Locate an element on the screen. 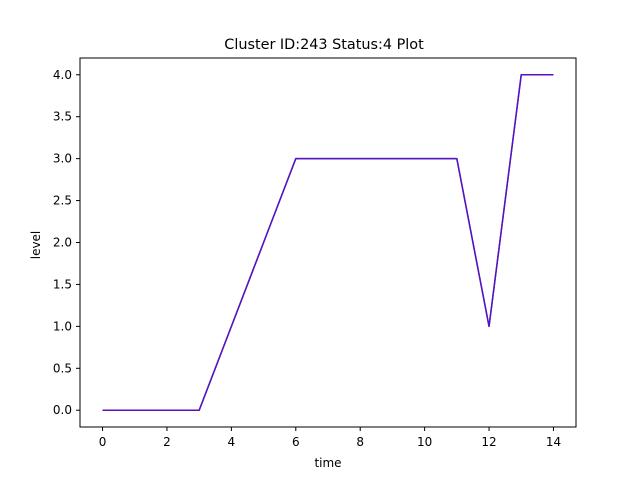  x-tick-label: 12 is located at coordinates (488, 442).